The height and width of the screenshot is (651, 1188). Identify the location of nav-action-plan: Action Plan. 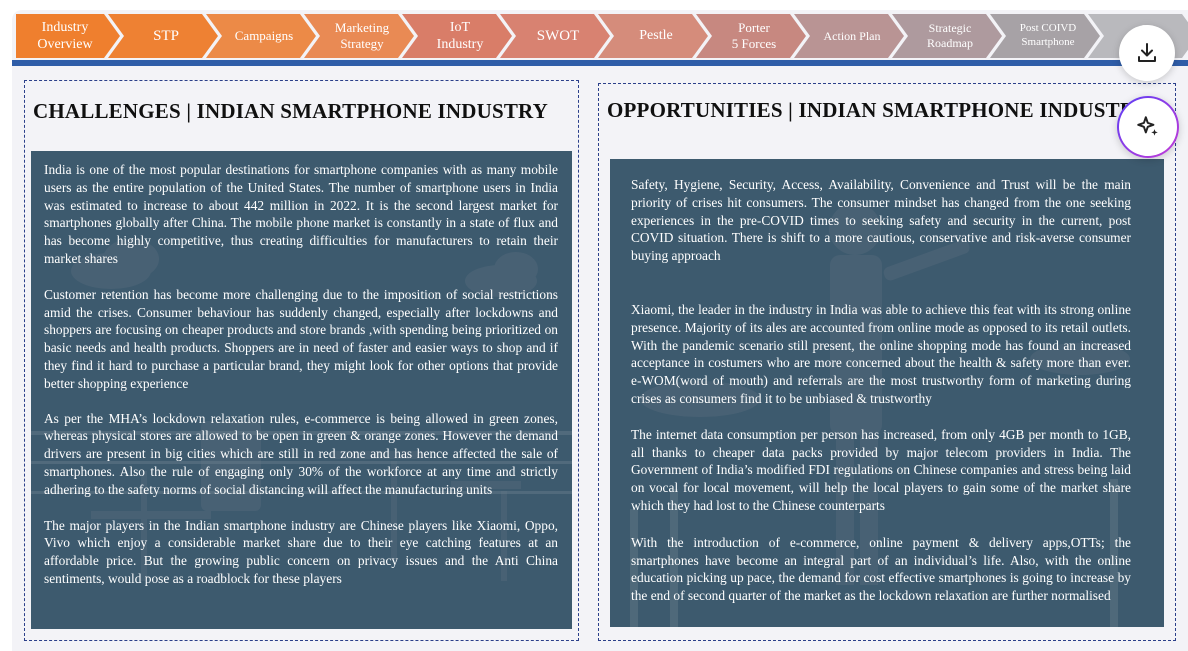
(849, 36).